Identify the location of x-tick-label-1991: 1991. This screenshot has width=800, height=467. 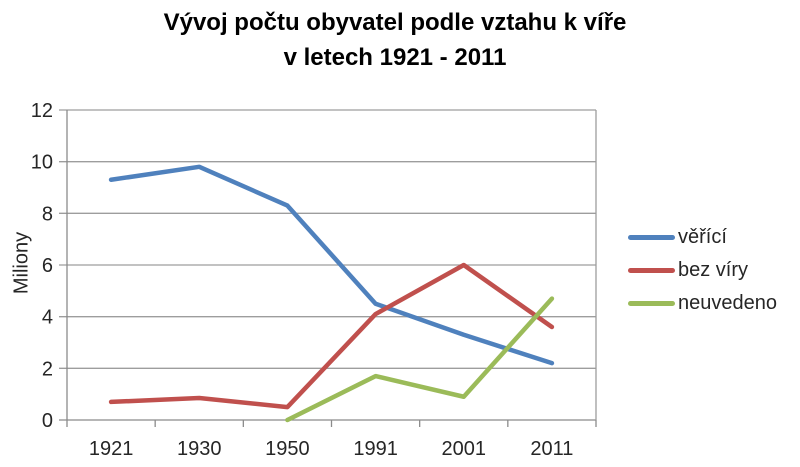
(375, 449).